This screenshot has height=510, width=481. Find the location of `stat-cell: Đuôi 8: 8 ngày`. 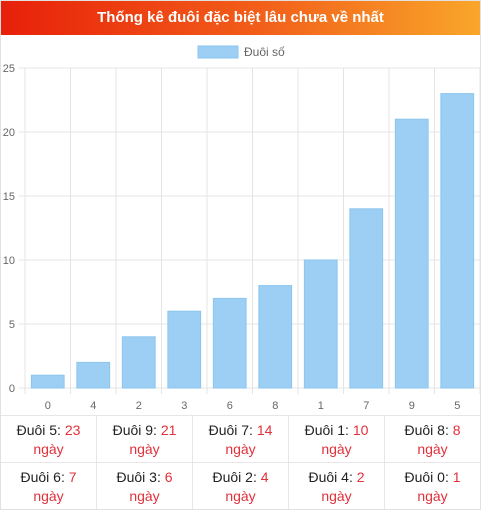

stat-cell: Đuôi 8: 8 ngày is located at coordinates (432, 439).